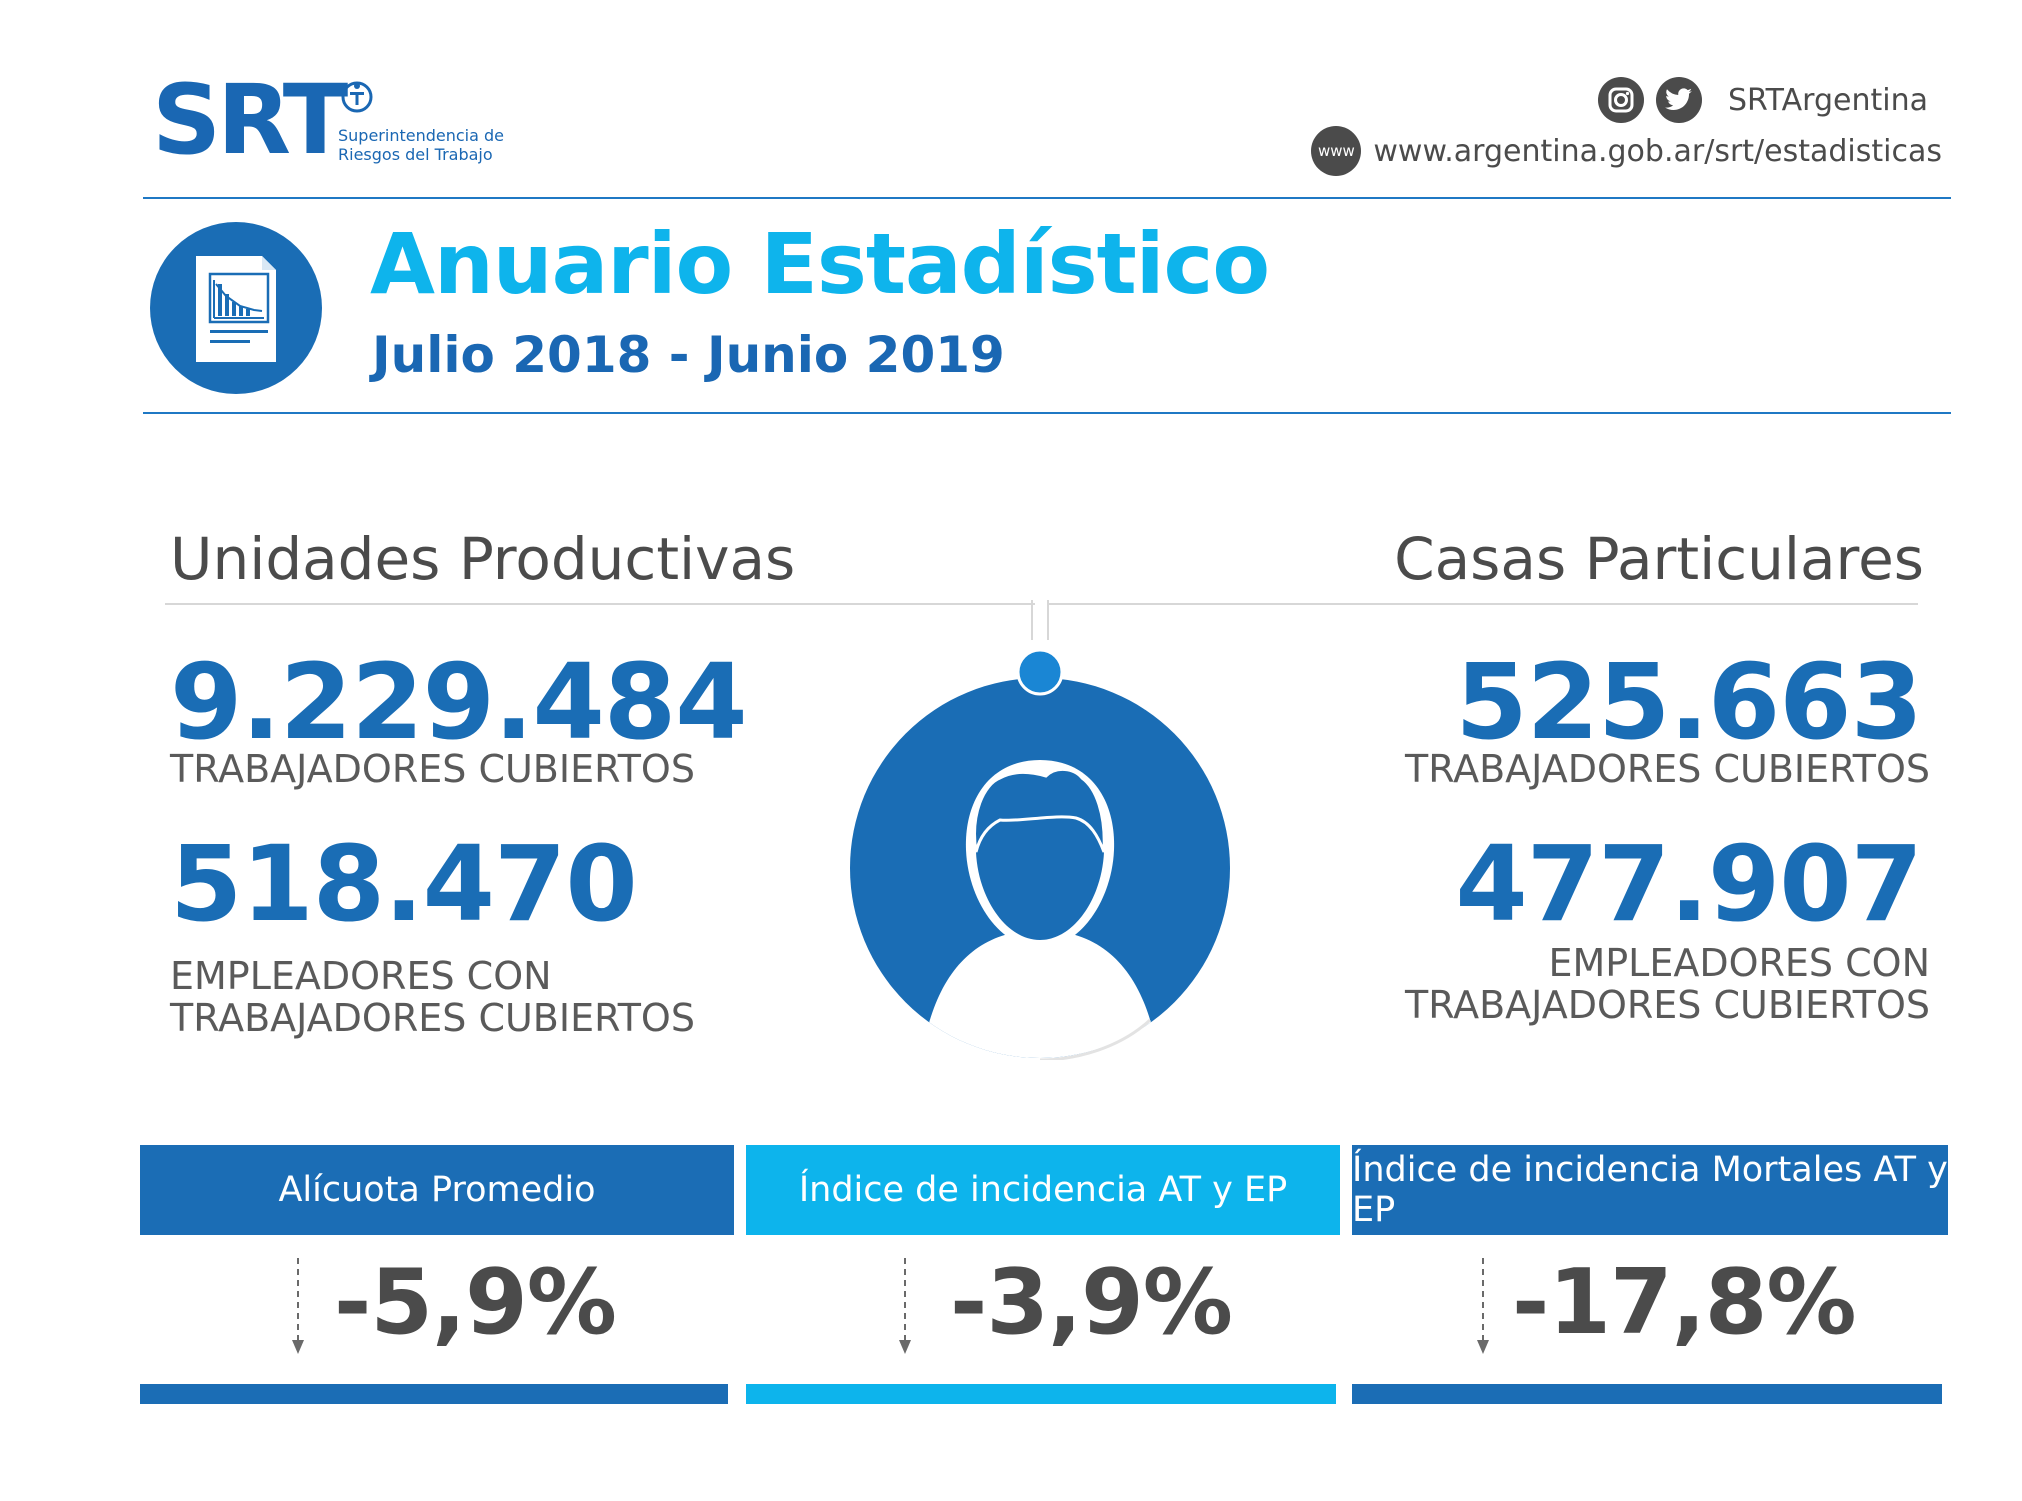  I want to click on right-employers-label: EMPLEADORES CON TRABAJADORES CUBIERTOS, so click(1667, 984).